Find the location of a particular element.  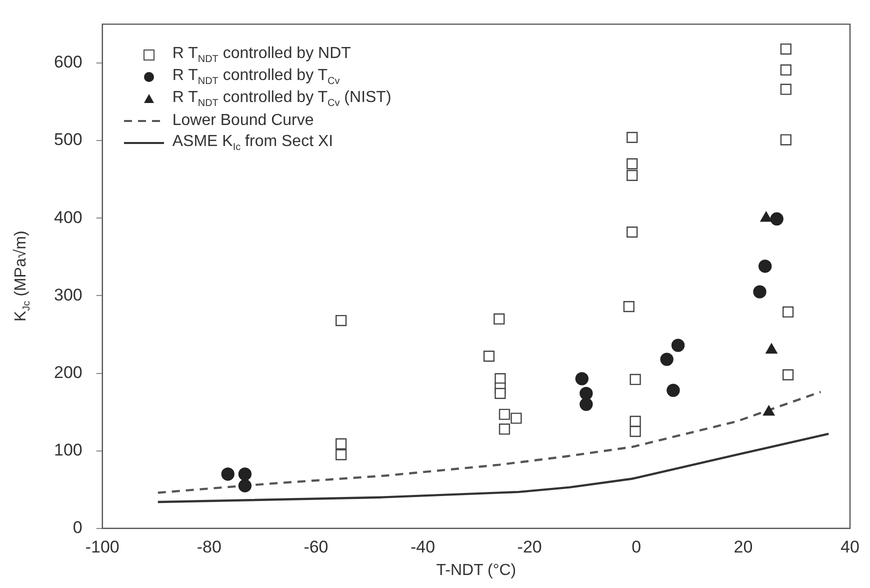

y-tick-label: 200 is located at coordinates (68, 372).